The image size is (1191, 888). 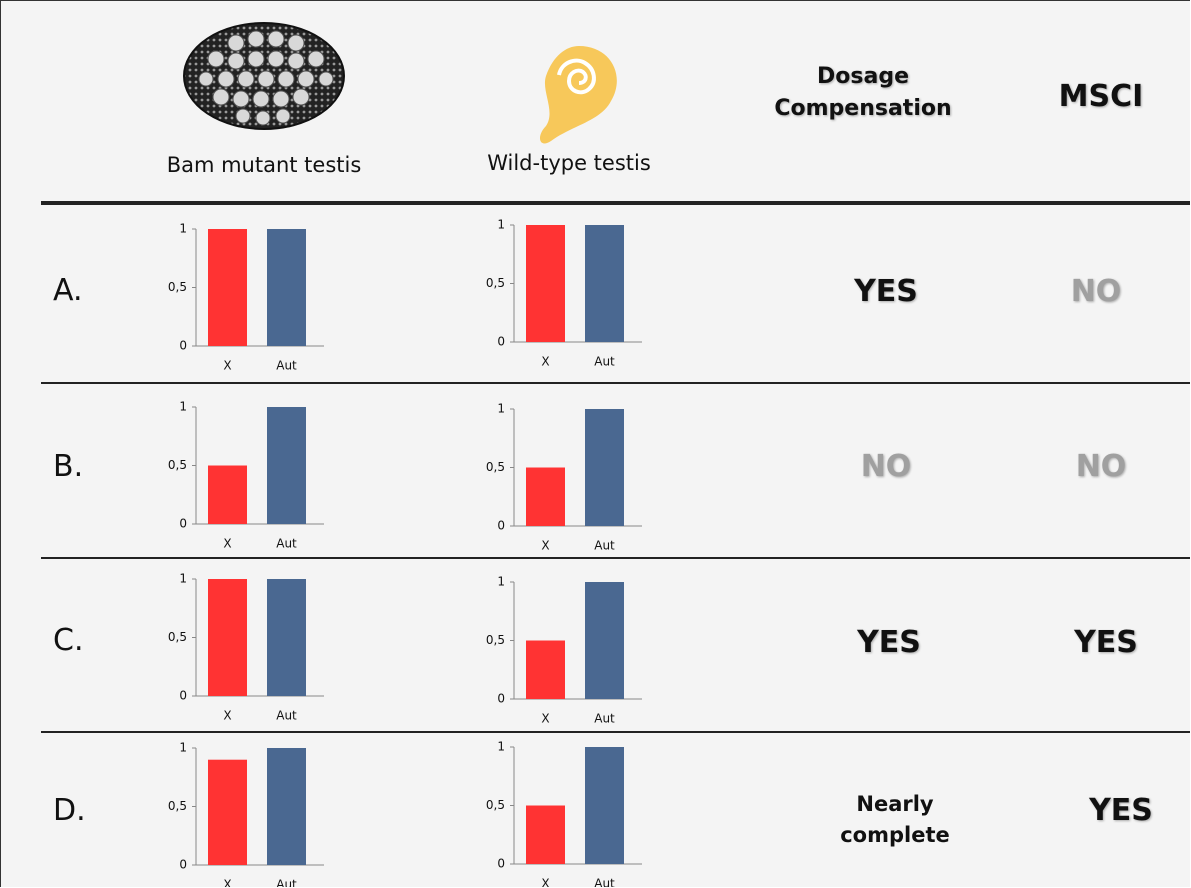 What do you see at coordinates (264, 165) in the screenshot?
I see `column-caption: Bam mutant testis` at bounding box center [264, 165].